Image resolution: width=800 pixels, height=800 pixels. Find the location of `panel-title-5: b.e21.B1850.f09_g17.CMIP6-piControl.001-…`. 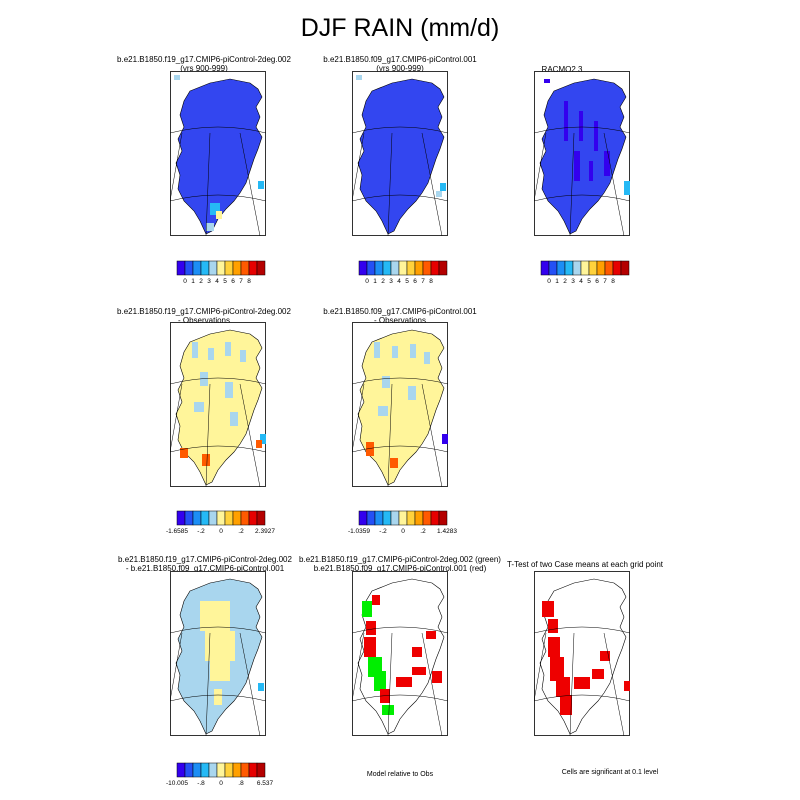

panel-title-5: b.e21.B1850.f09_g17.CMIP6-piControl.001-… is located at coordinates (400, 316).